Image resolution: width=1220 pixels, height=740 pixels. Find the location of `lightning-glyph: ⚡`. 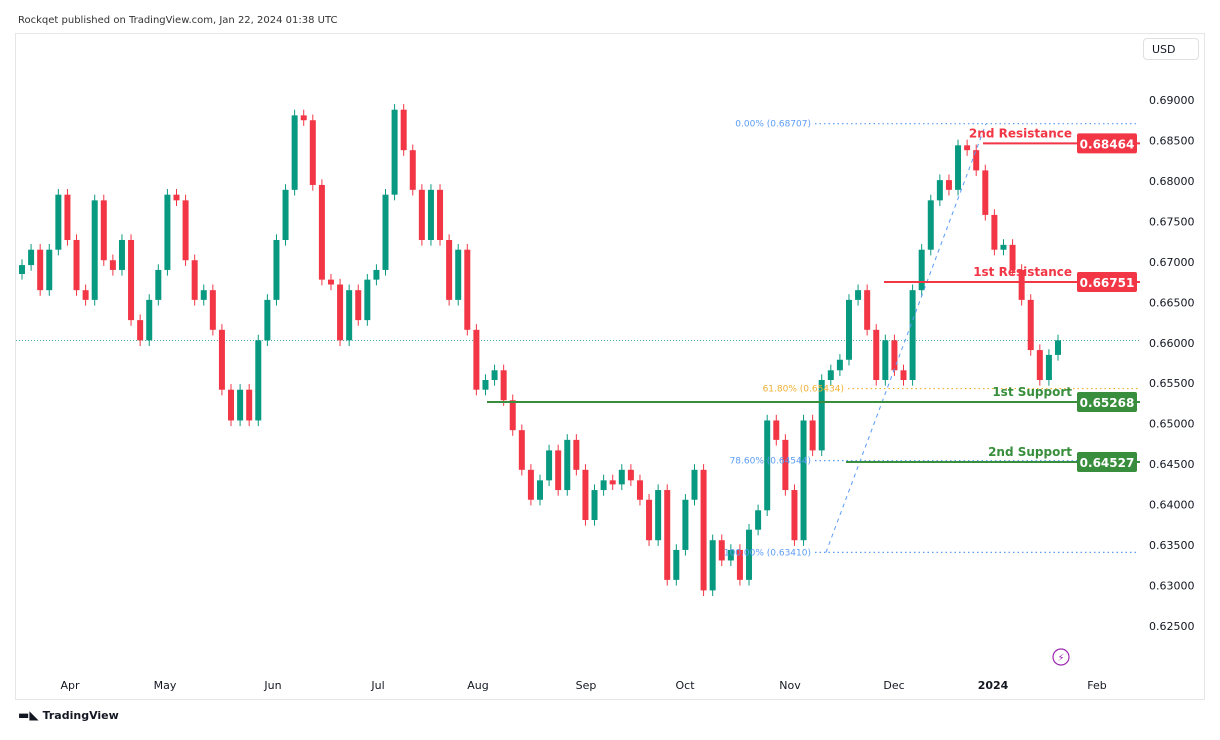

lightning-glyph: ⚡ is located at coordinates (1060, 658).